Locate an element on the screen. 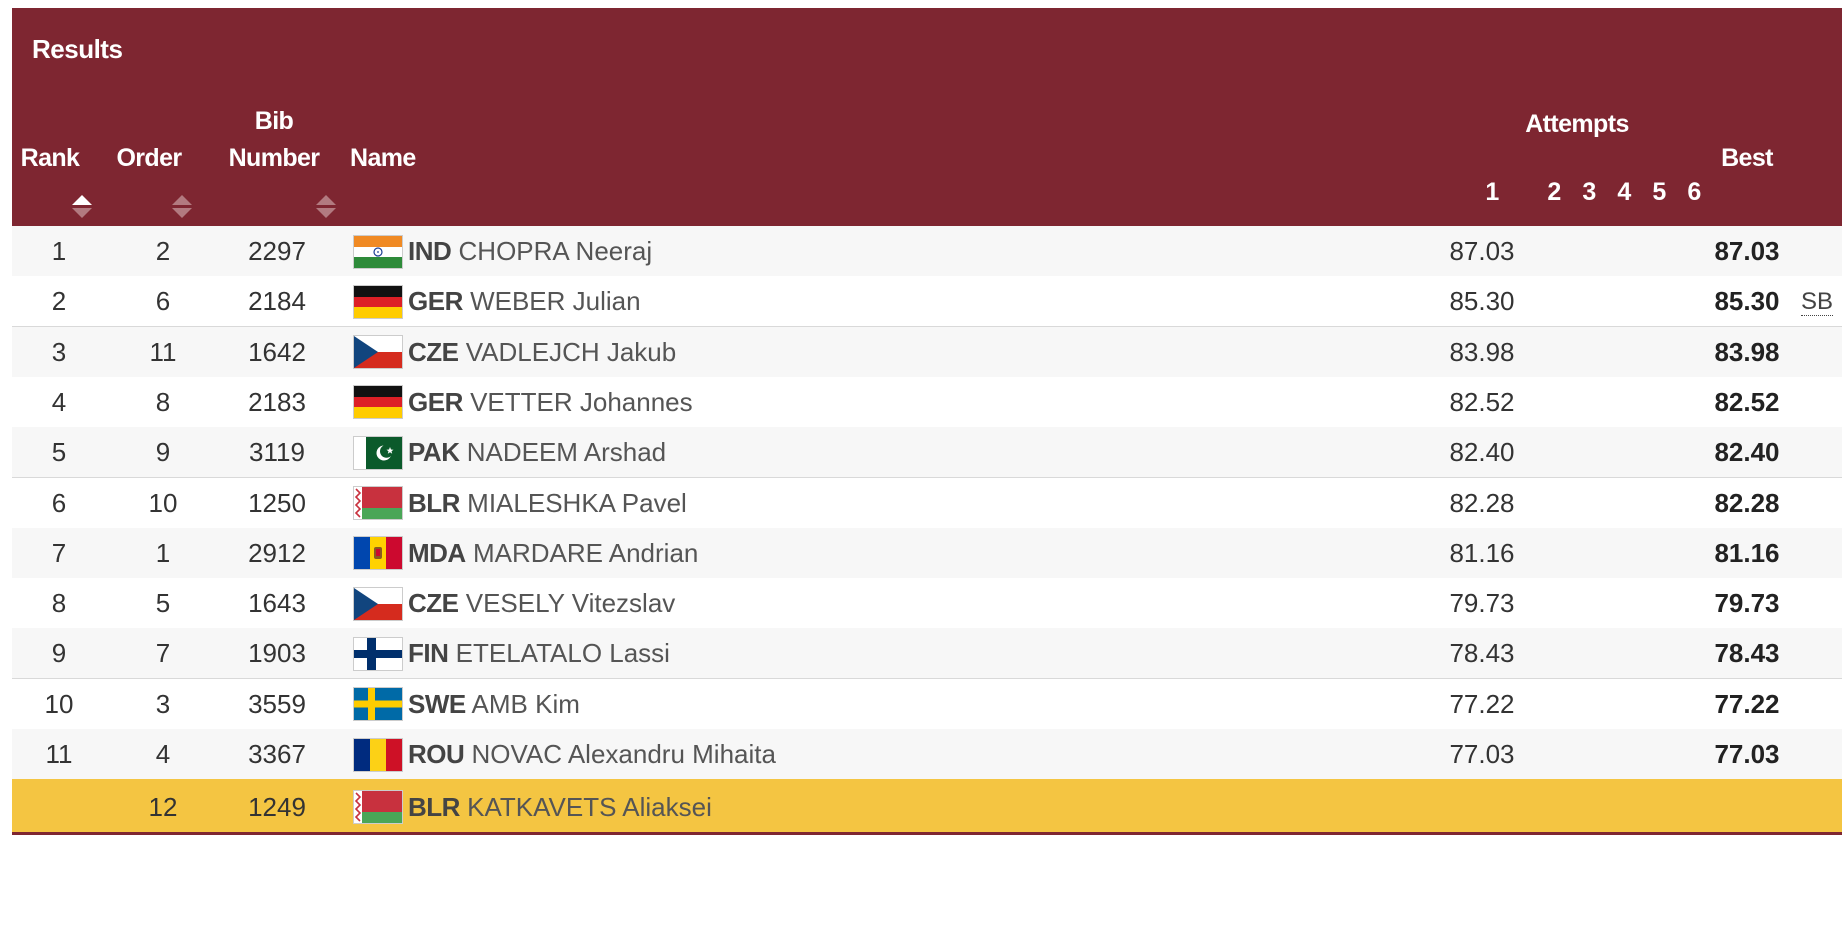 The height and width of the screenshot is (942, 1842). athlete-name-cell: IND CHOPRA Neeraj is located at coordinates (530, 251).